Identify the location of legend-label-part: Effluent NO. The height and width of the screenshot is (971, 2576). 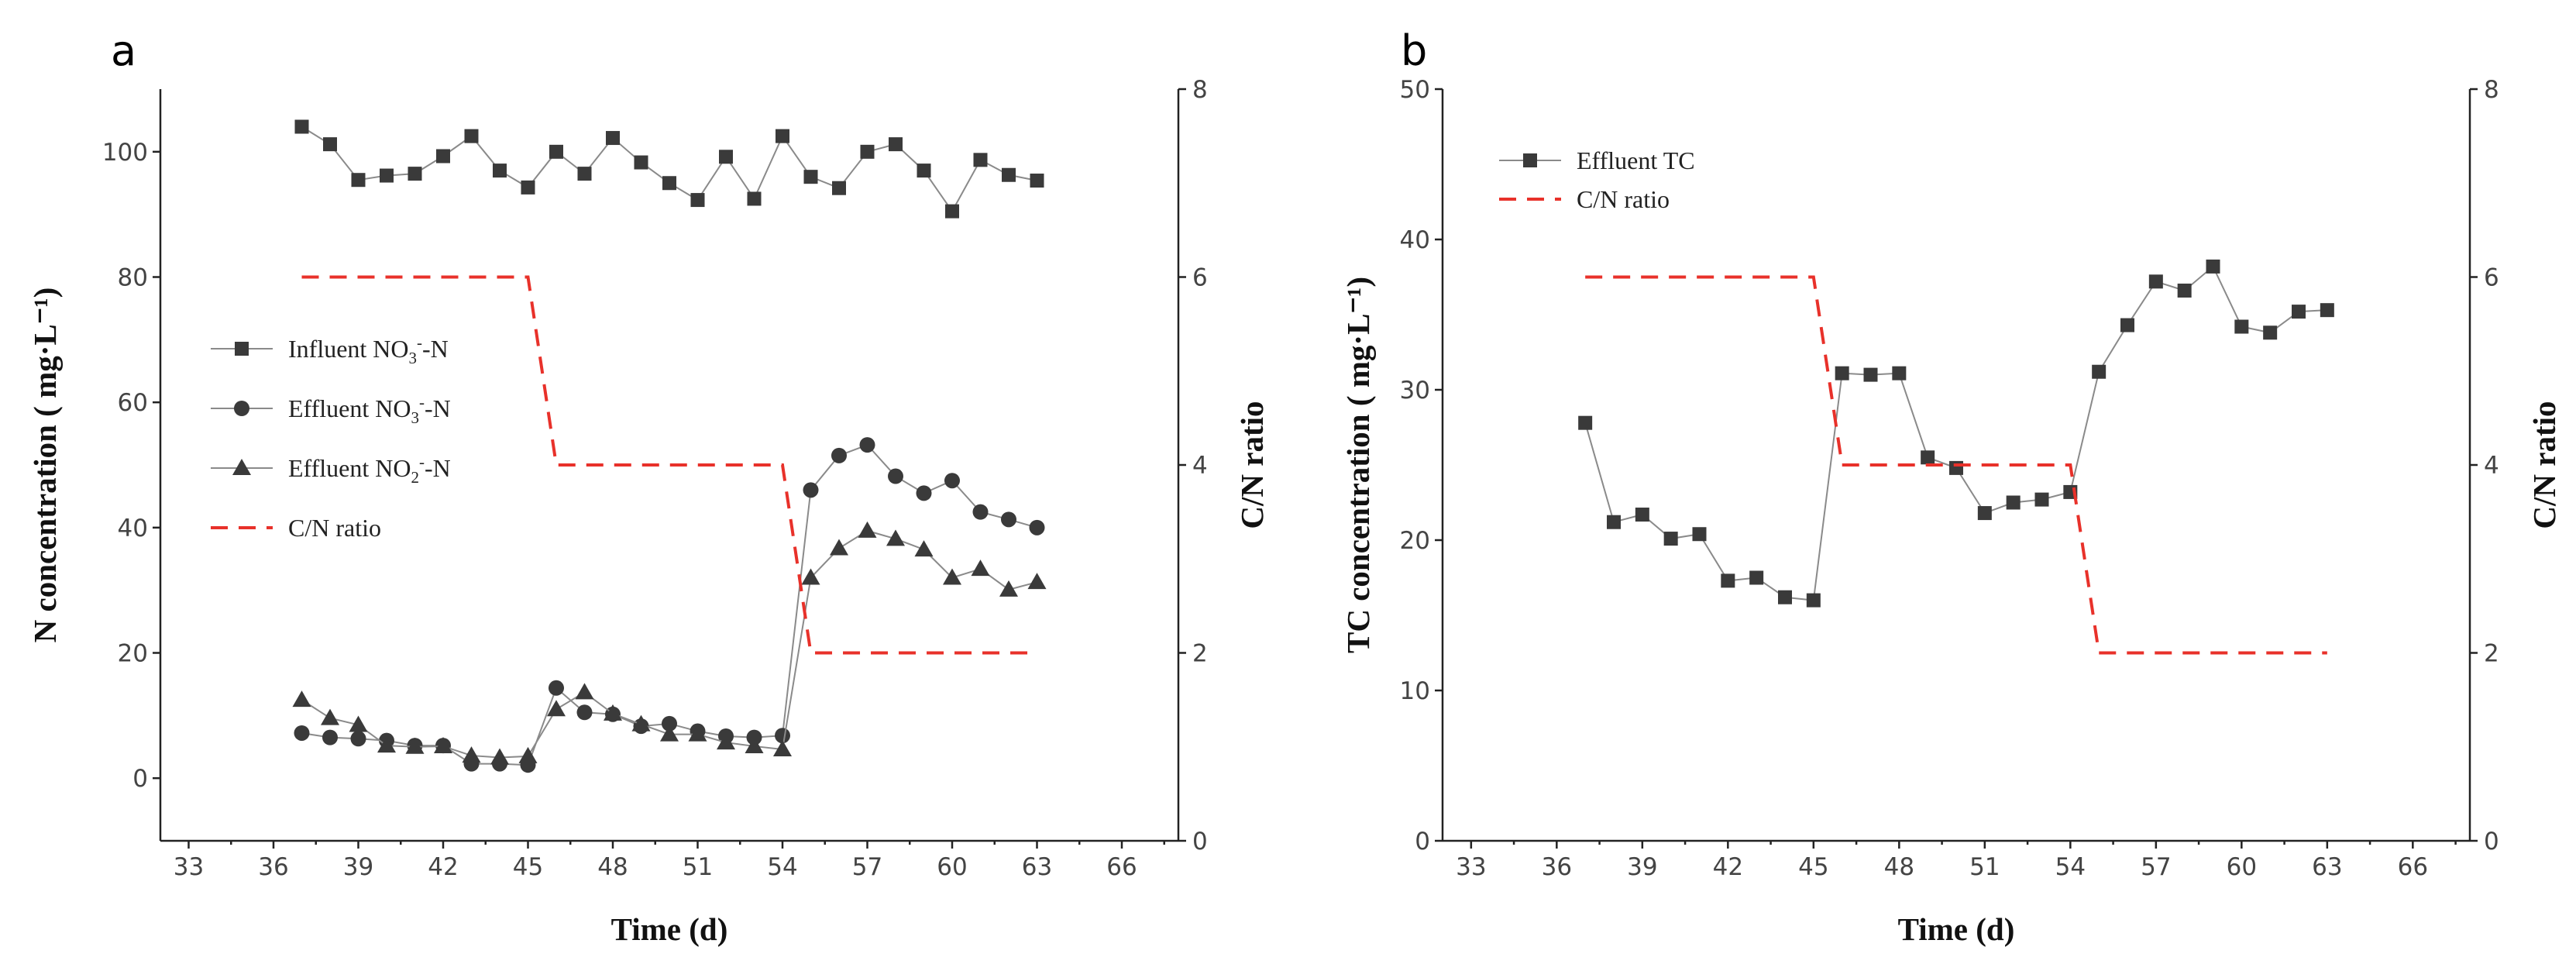
(349, 468).